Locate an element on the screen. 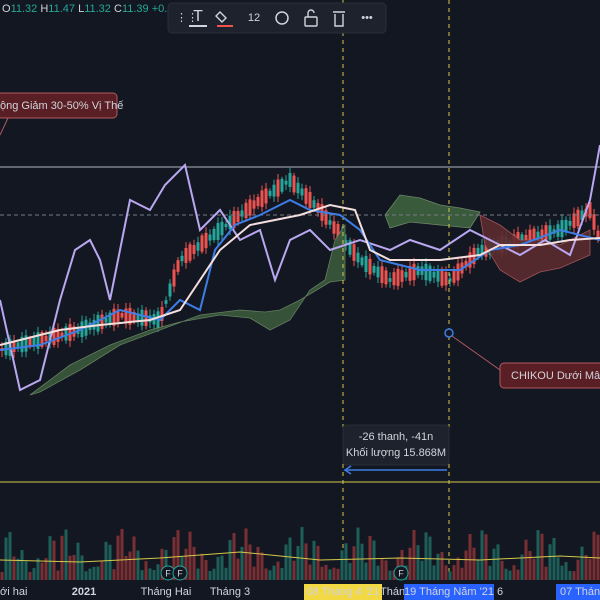 This screenshot has width=600, height=600. label: O is located at coordinates (6, 9).